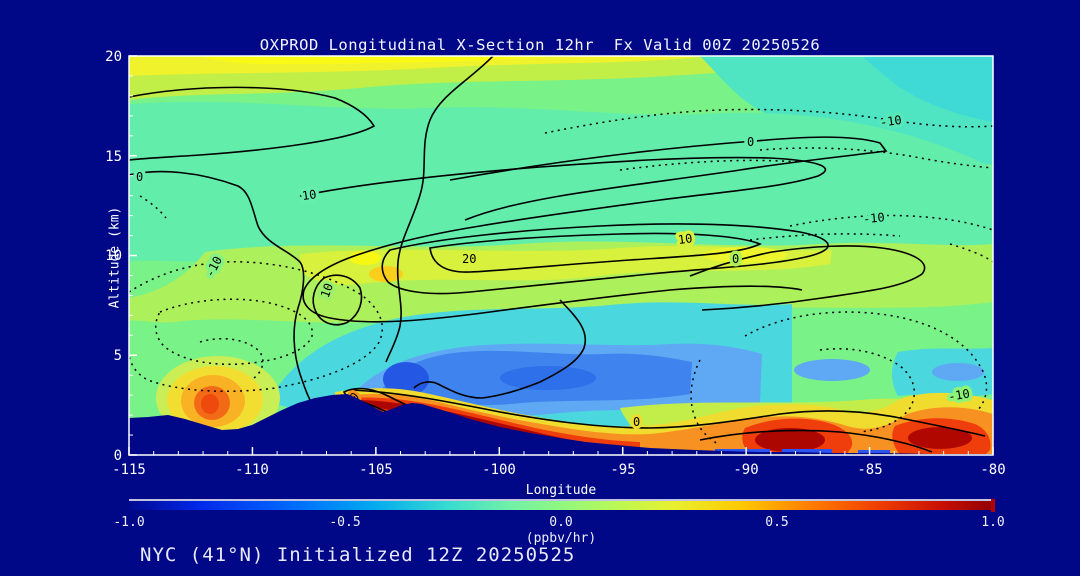 The height and width of the screenshot is (576, 1080). I want to click on colorbar, so click(562, 505).